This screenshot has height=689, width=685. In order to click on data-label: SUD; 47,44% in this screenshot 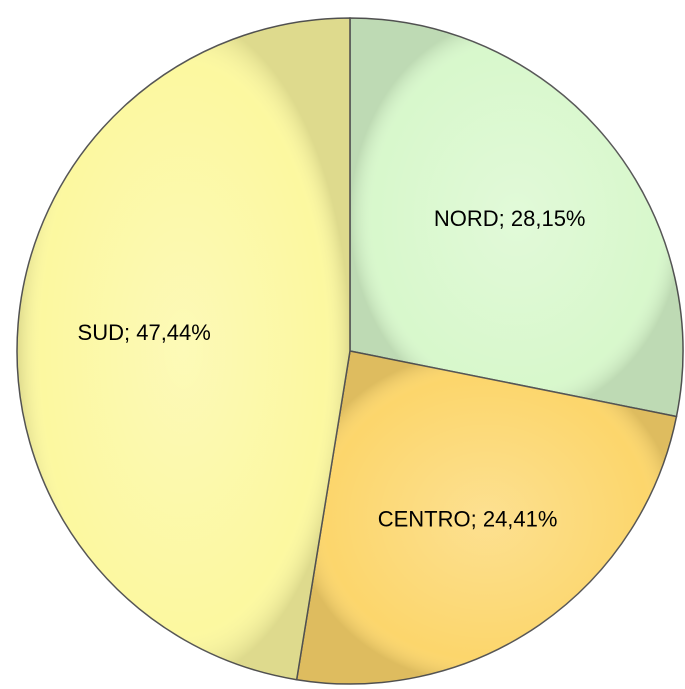, I will do `click(144, 332)`.